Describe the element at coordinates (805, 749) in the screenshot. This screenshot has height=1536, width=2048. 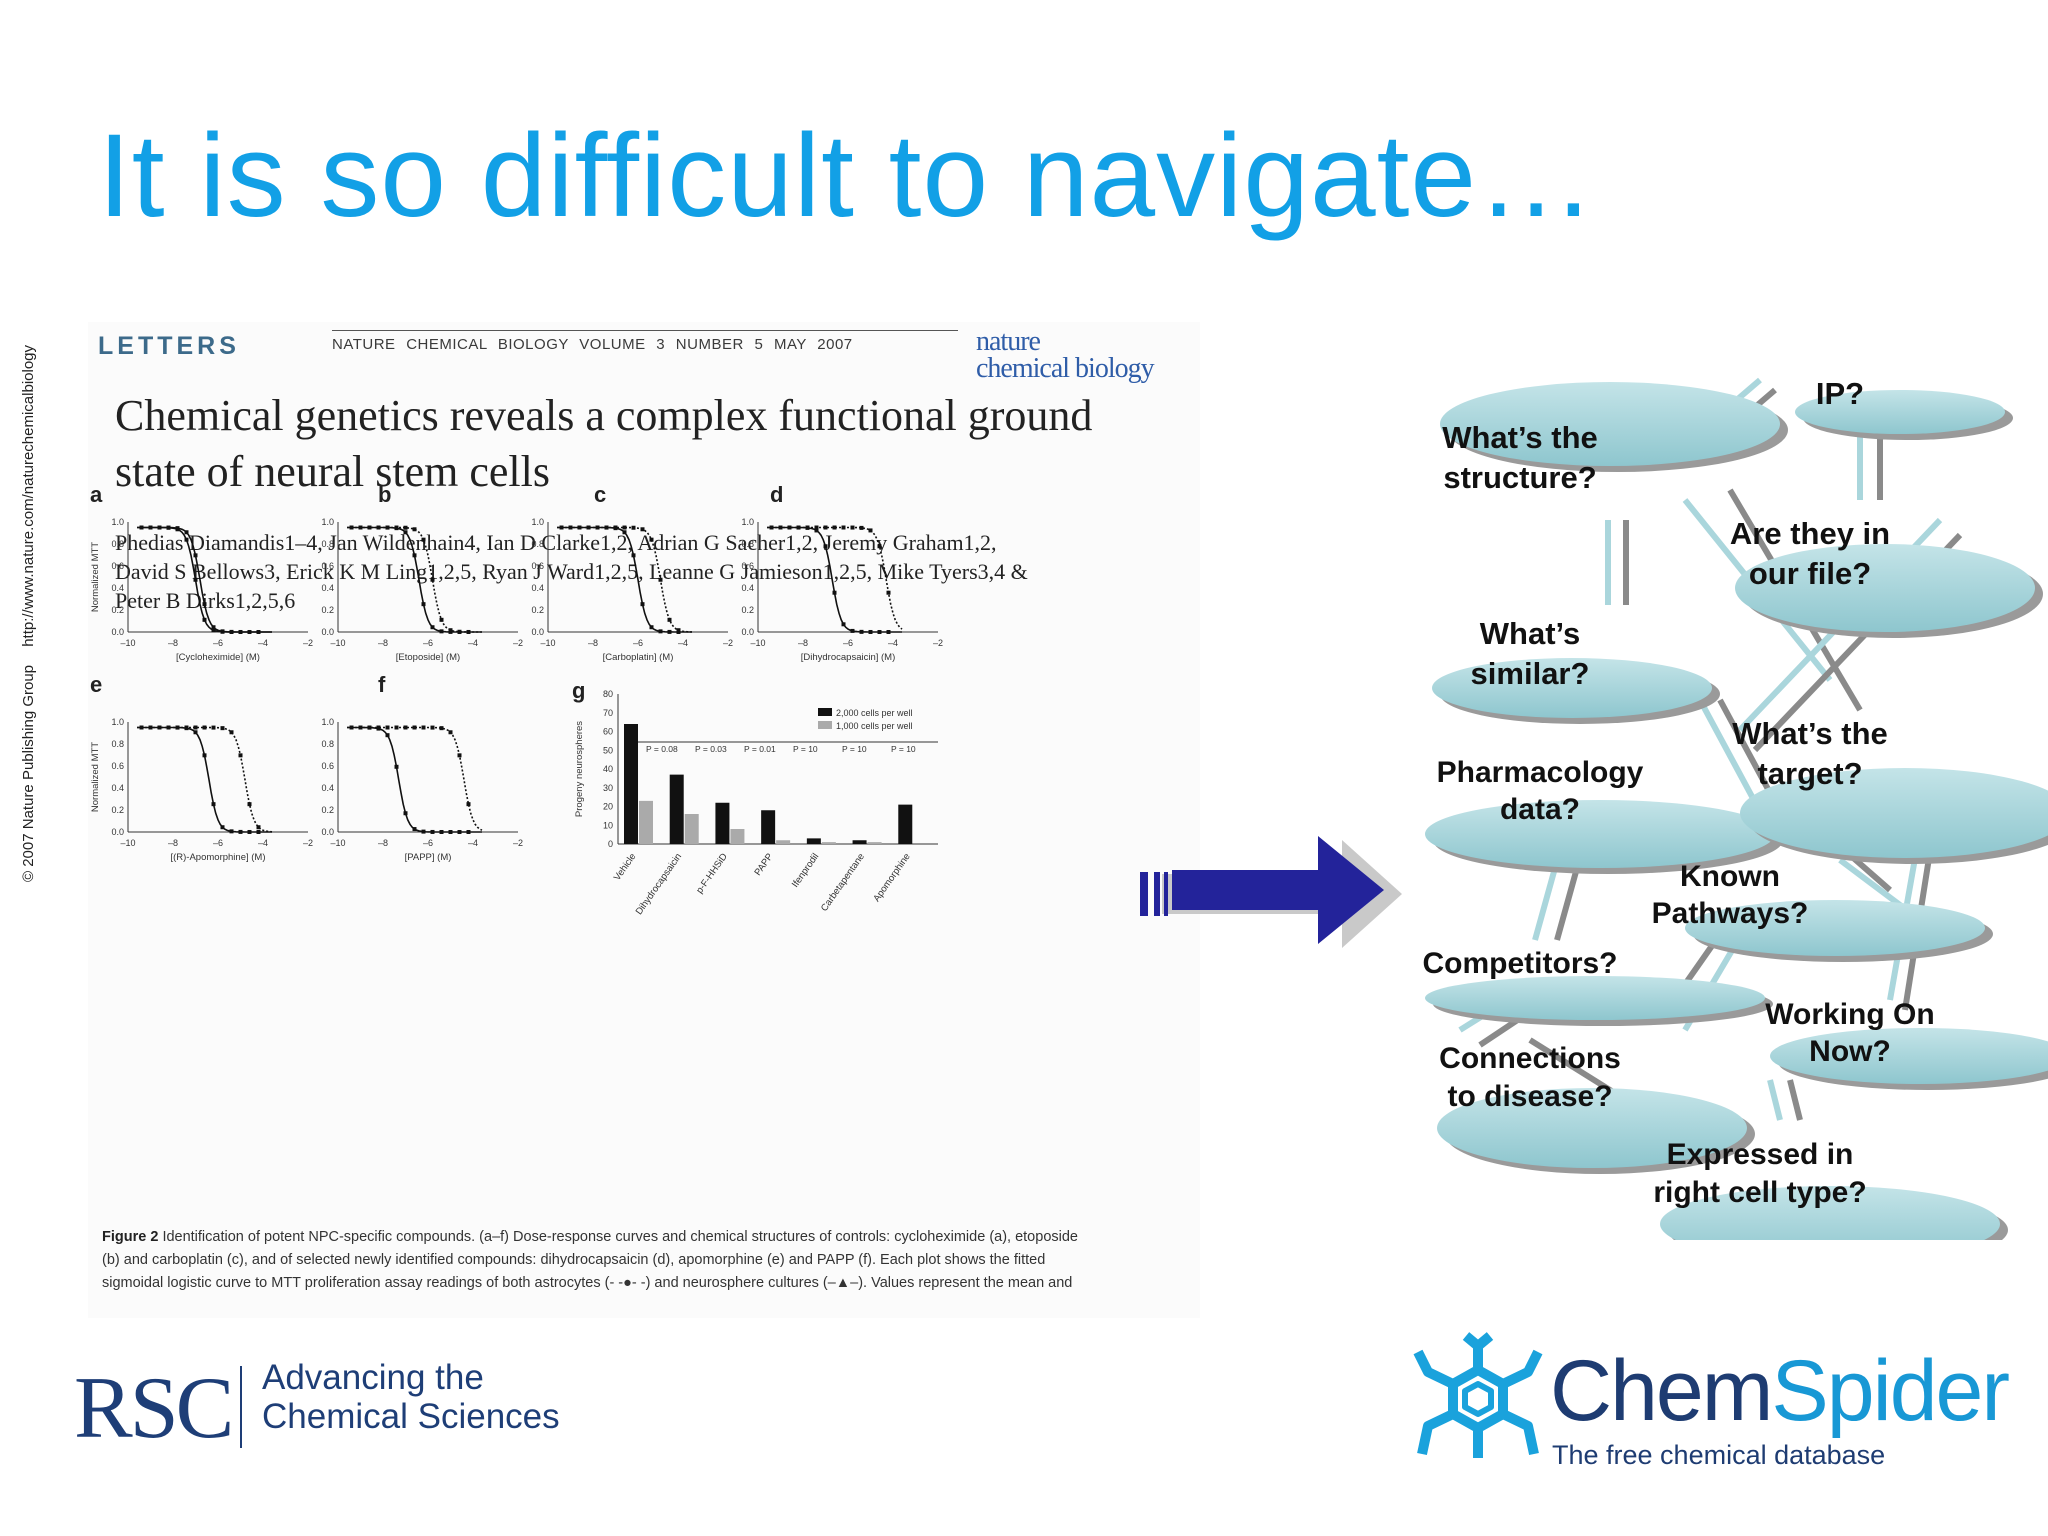
I see `pvalue-label: P = 10` at that location.